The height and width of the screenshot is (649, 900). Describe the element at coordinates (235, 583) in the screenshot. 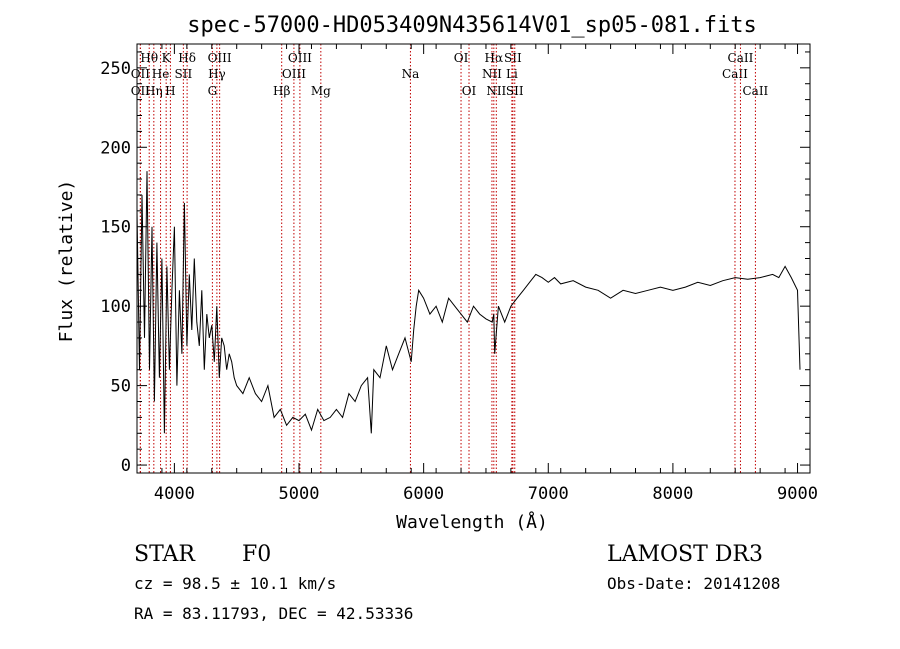

I see `redshift-cz: cz = 98.5 ± 10.1 km/s` at that location.